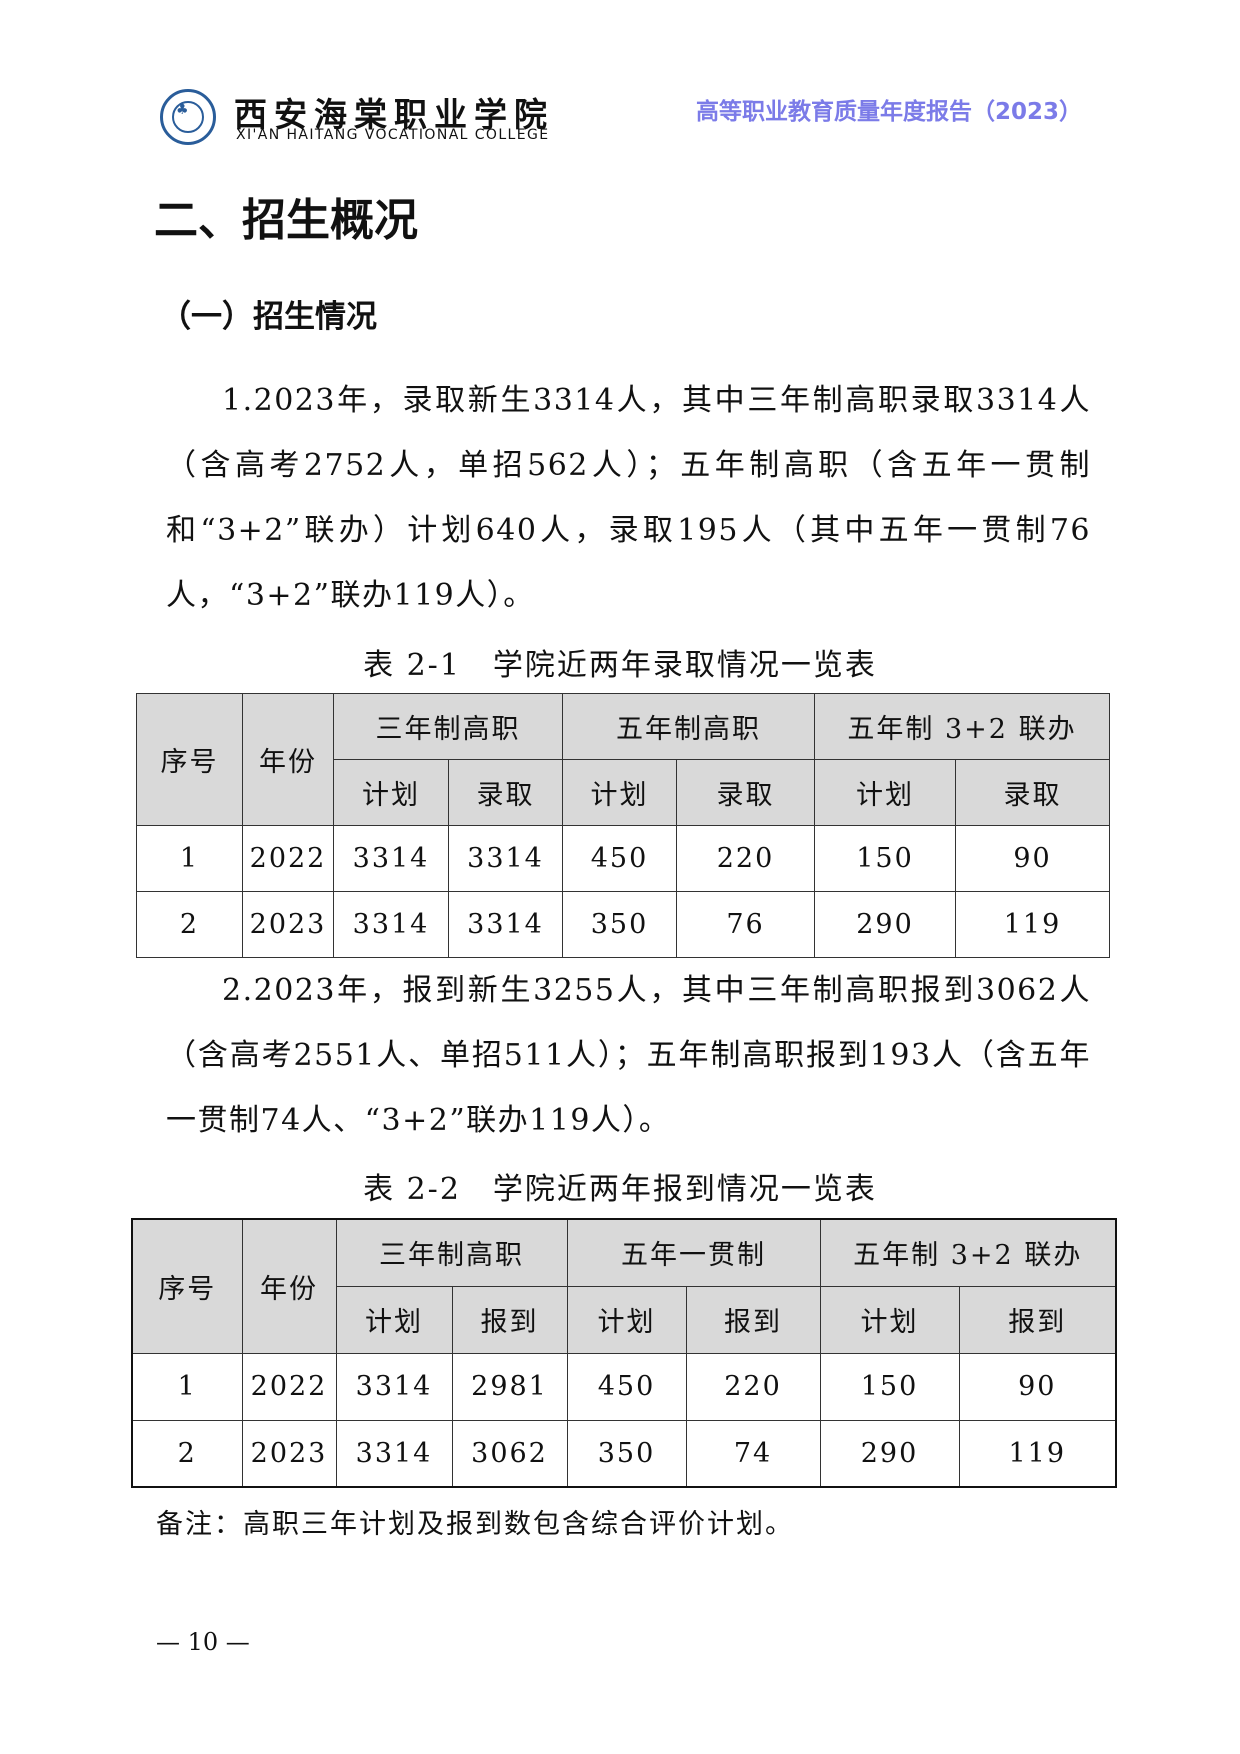 Image resolution: width=1240 pixels, height=1754 pixels. I want to click on table-subheader-row: 计划 录取 计划 录取 计划 录取, so click(623, 792).